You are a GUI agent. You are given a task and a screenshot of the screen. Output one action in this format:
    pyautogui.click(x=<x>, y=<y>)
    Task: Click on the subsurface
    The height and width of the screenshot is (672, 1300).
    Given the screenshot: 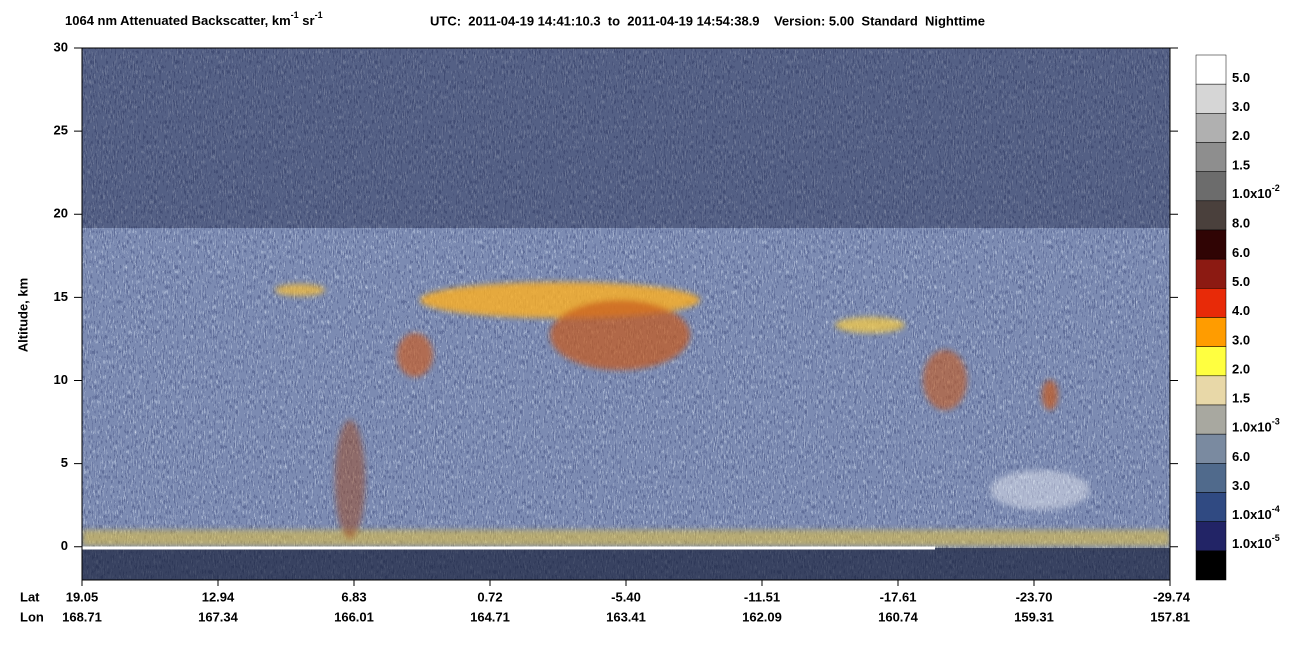 What is the action you would take?
    pyautogui.click(x=626, y=564)
    